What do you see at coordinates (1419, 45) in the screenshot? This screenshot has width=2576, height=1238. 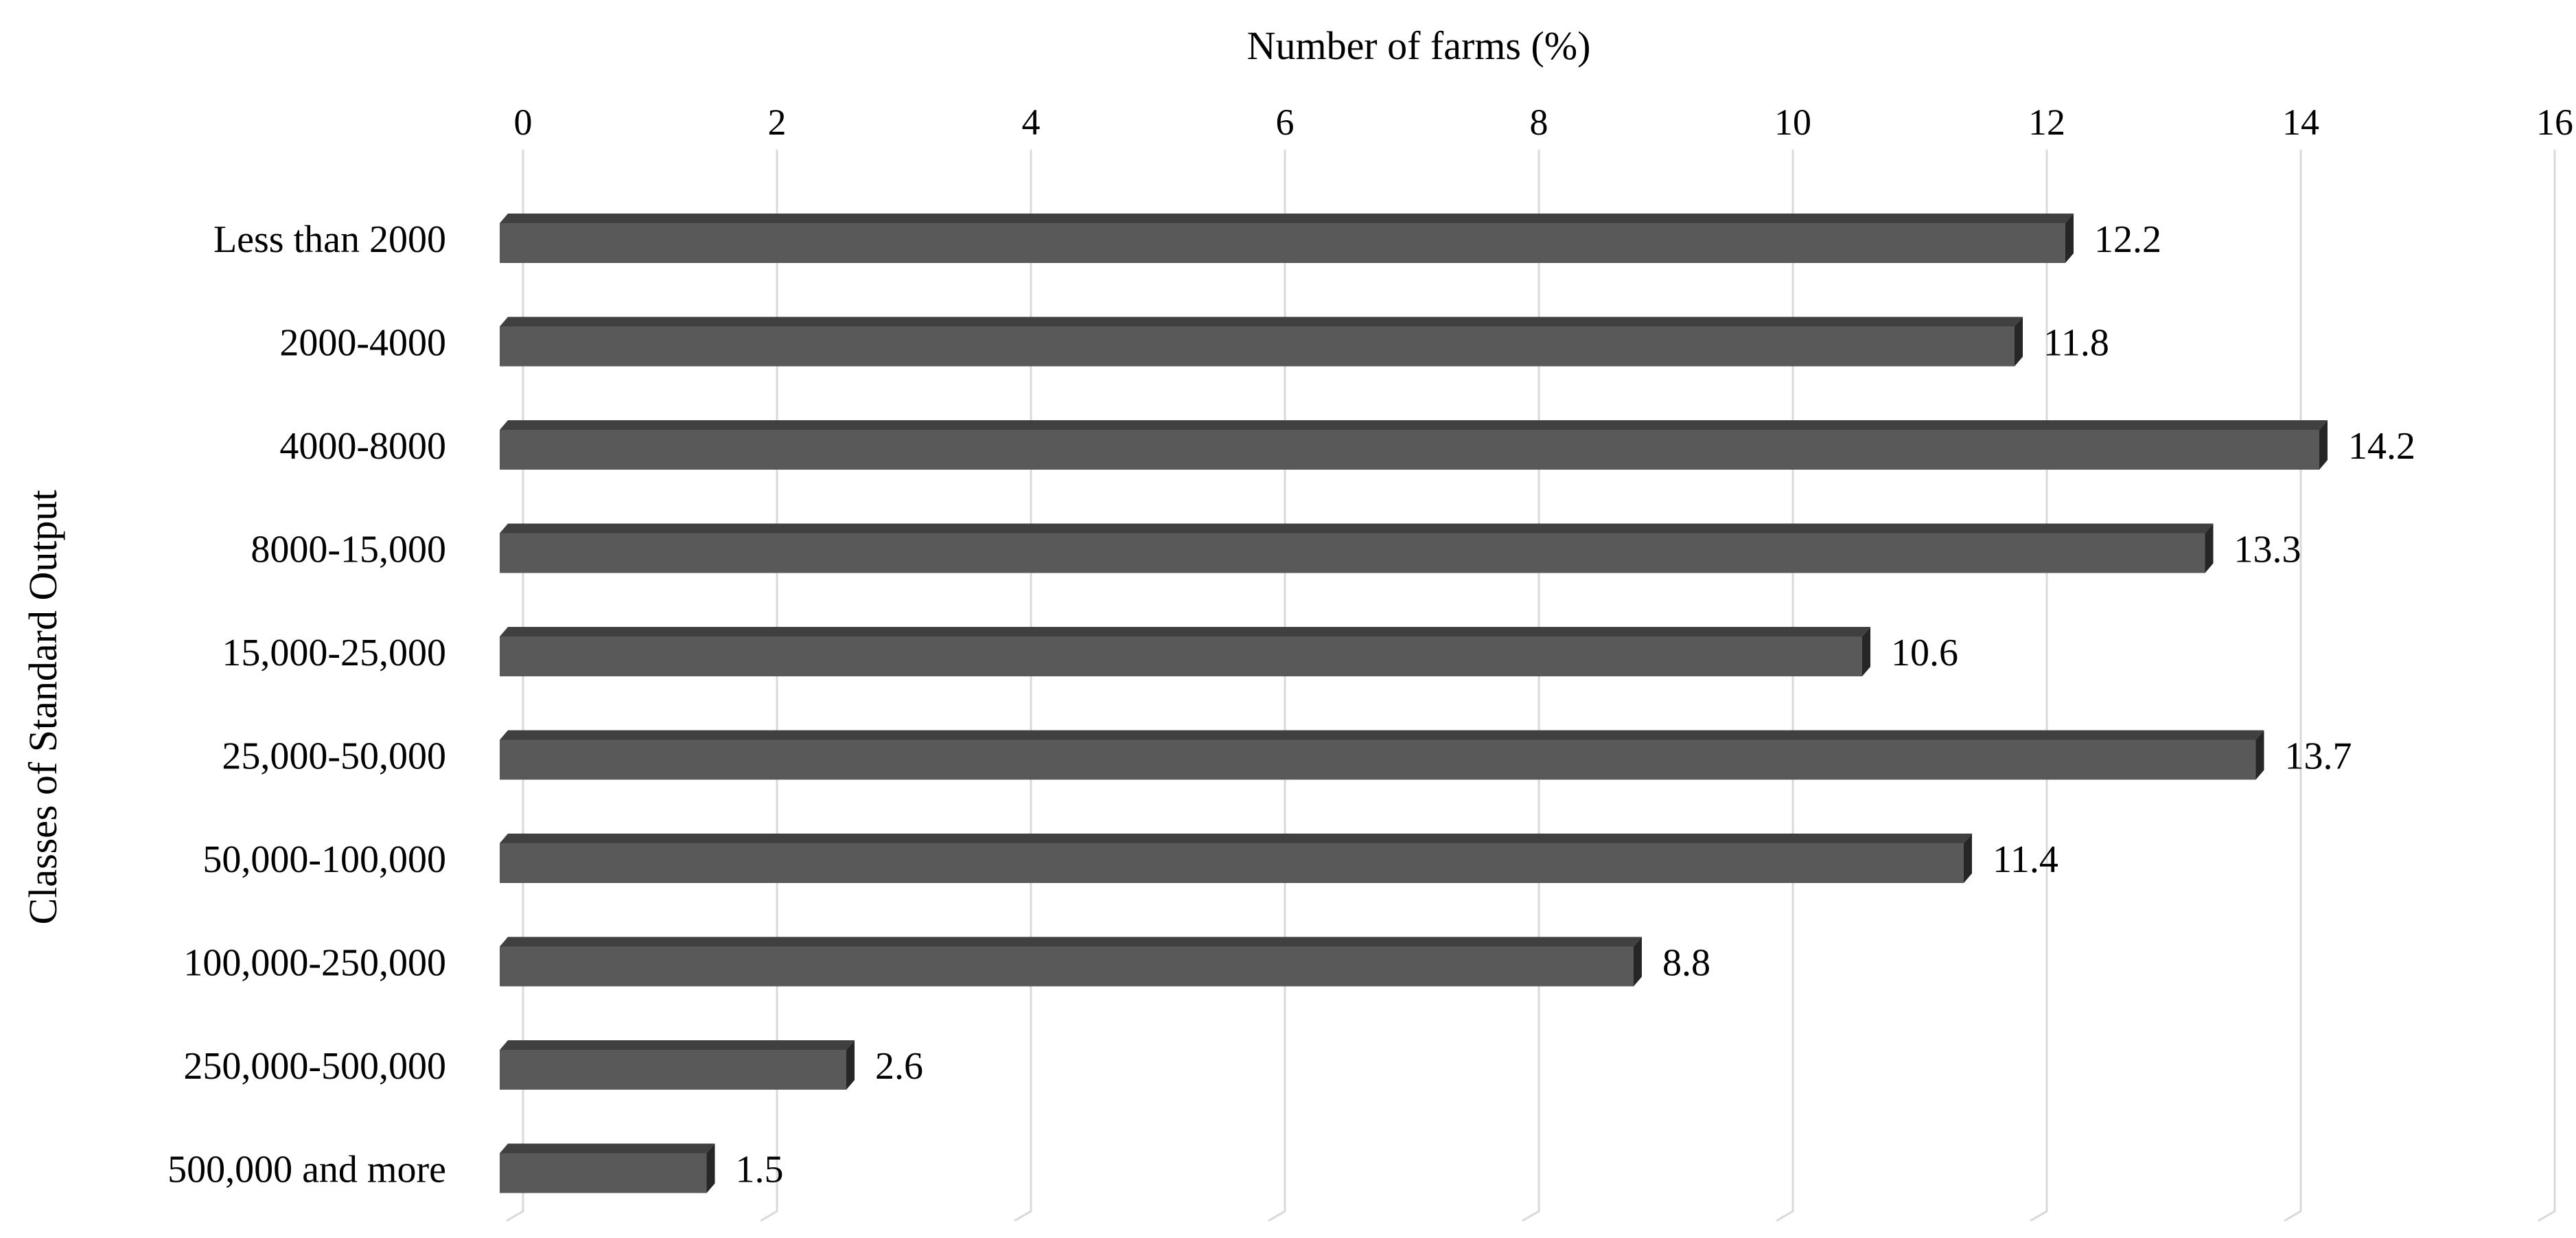 I see `x-axis-title: Number of farms (%)` at bounding box center [1419, 45].